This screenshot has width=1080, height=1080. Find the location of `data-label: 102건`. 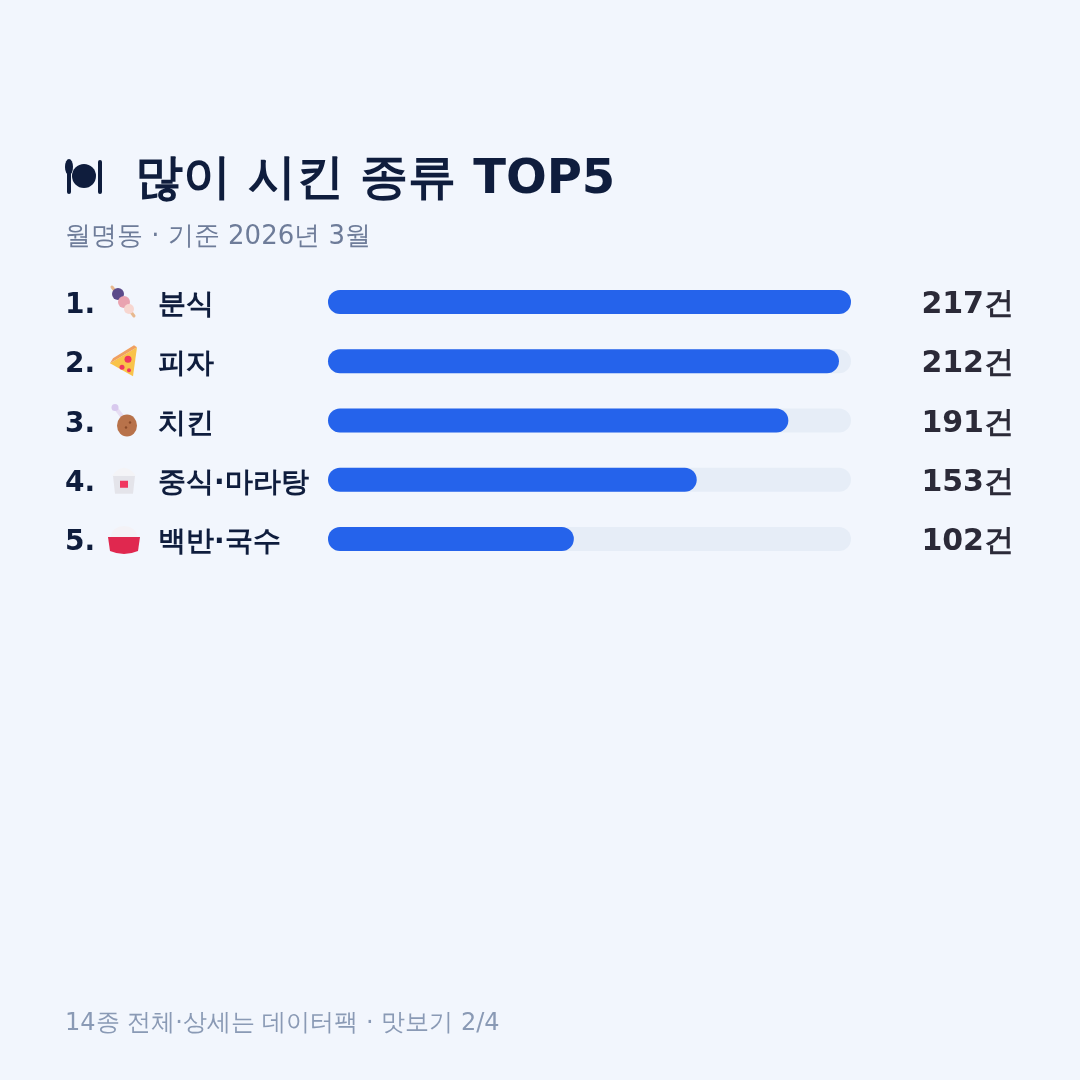

data-label: 102건 is located at coordinates (967, 539).